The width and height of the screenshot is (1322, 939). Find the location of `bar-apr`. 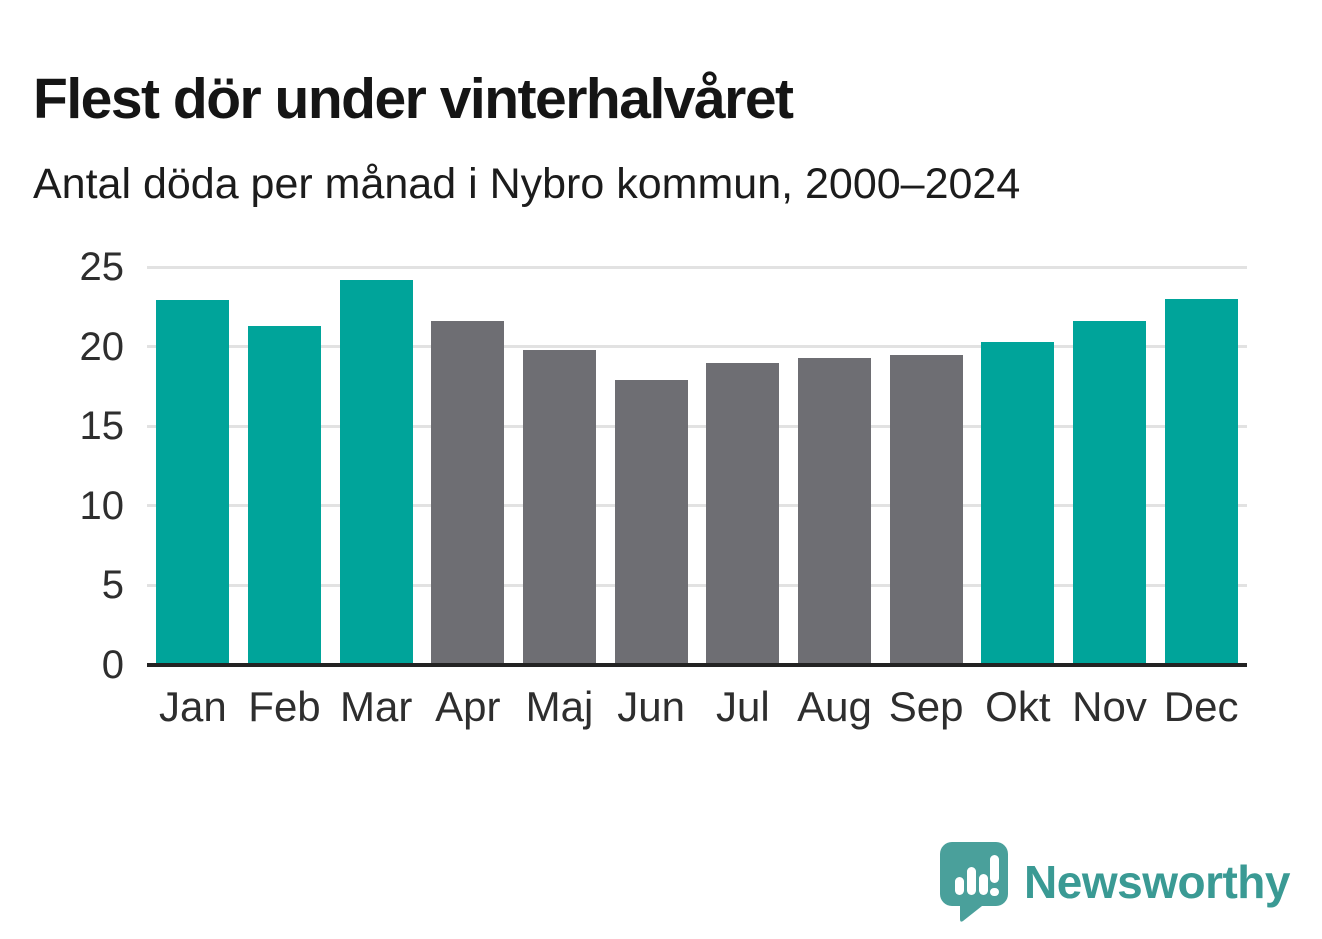

bar-apr is located at coordinates (468, 493).